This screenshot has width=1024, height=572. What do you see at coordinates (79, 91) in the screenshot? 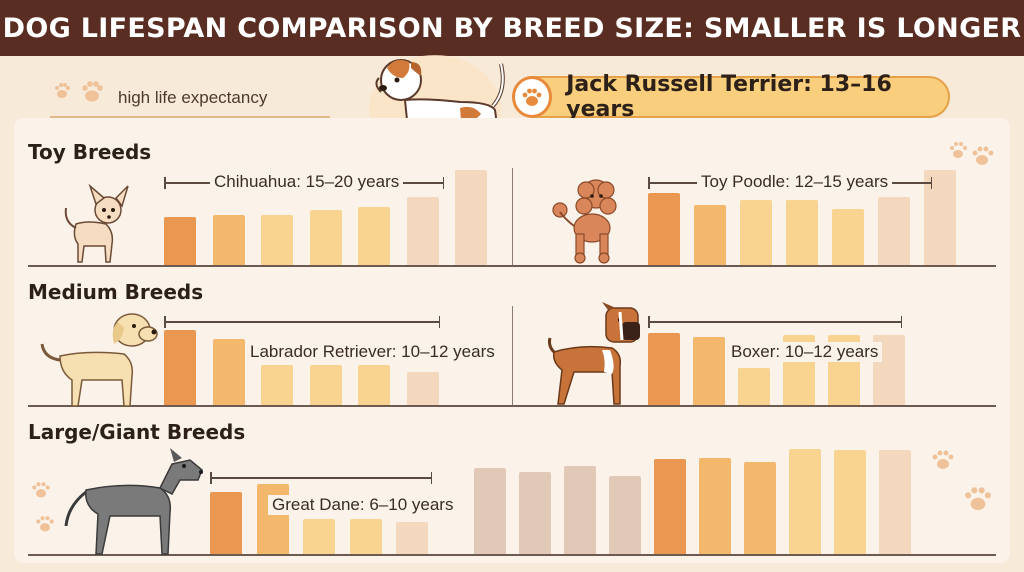
I see `paw-prints-icon` at bounding box center [79, 91].